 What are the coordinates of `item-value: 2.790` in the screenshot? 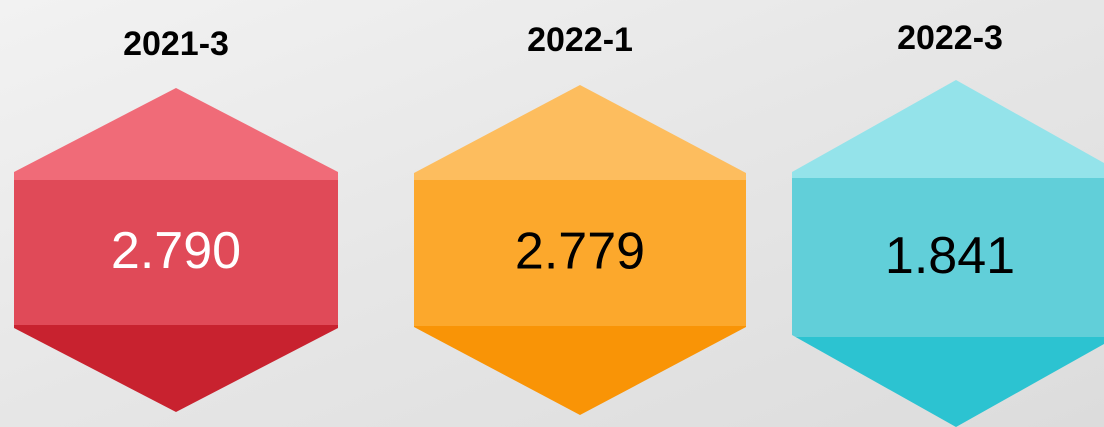 It's located at (176, 251).